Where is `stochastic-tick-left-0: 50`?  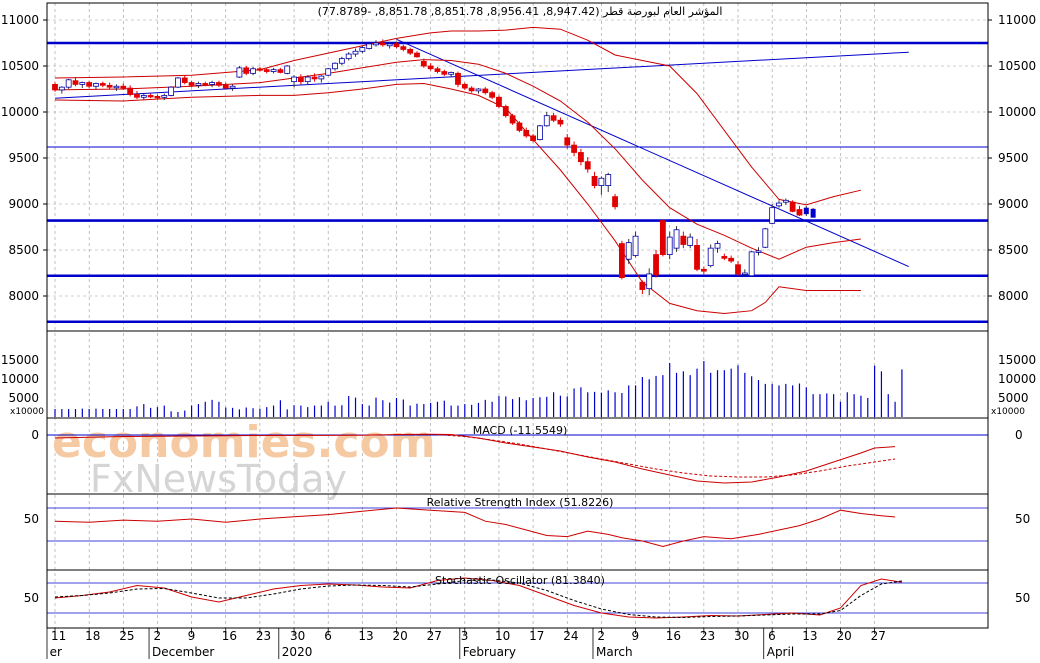 stochastic-tick-left-0: 50 is located at coordinates (31, 598).